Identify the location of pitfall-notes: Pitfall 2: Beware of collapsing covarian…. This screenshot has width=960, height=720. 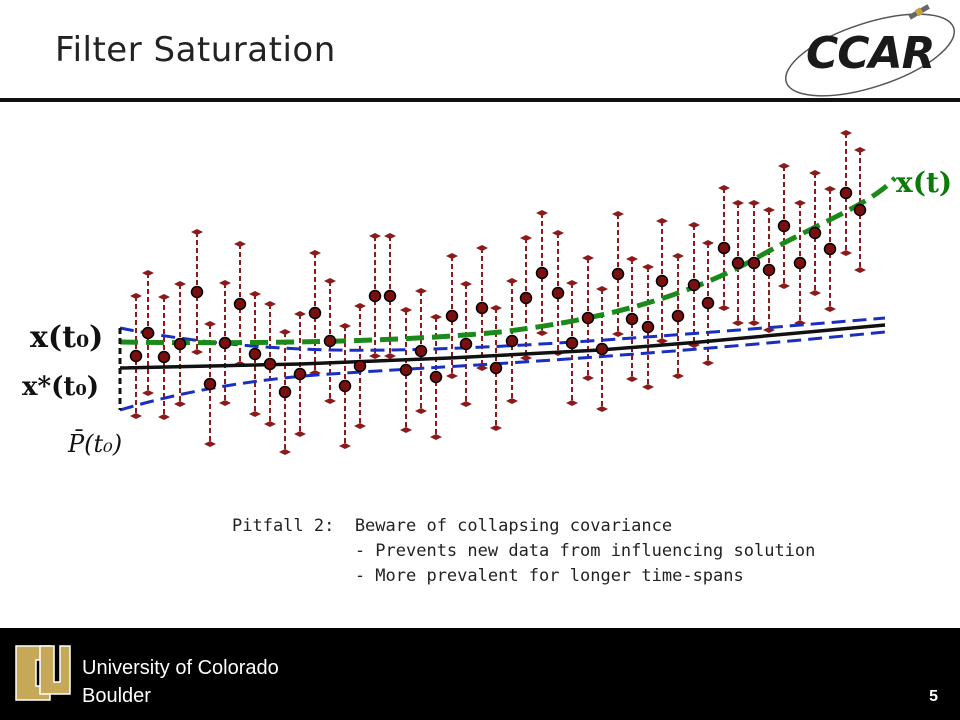
(523, 551).